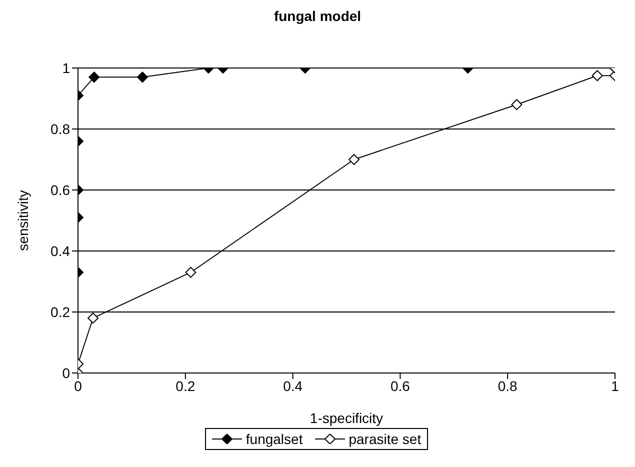 The height and width of the screenshot is (467, 635). I want to click on y-tick-label: 0.6, so click(60, 190).